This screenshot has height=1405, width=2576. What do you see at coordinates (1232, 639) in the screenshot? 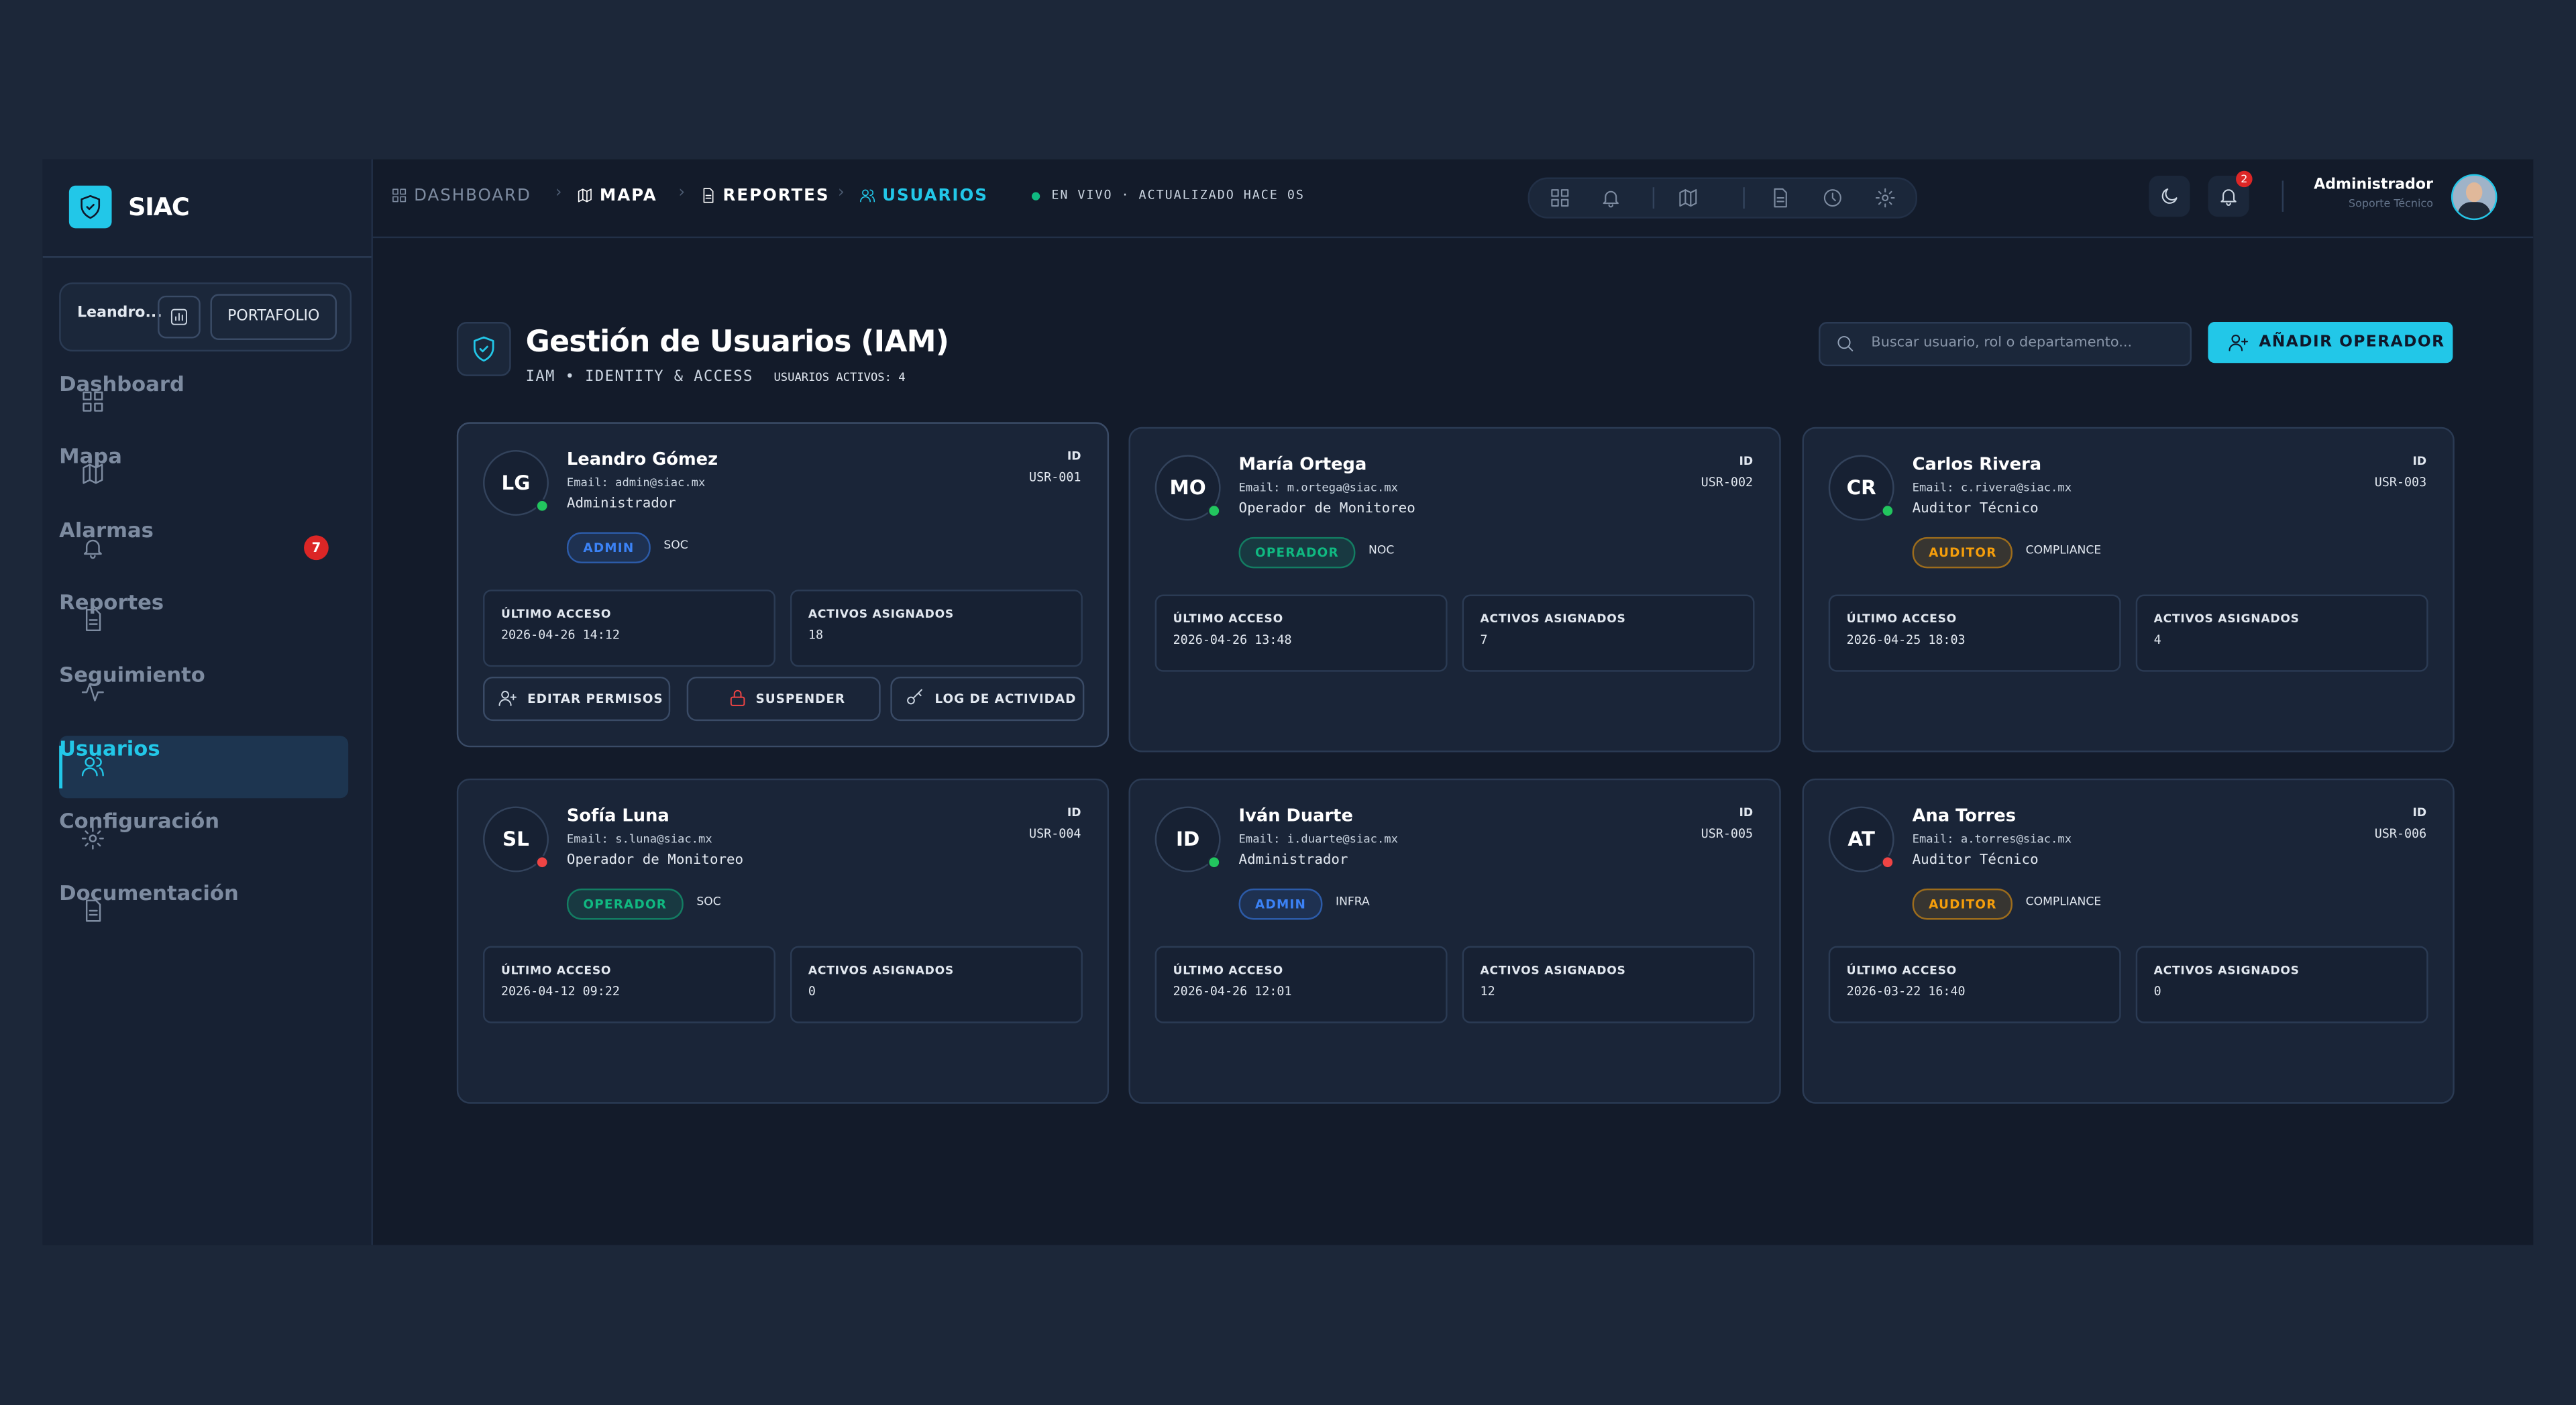
I see `stat-value: 2026-04-26 13:48` at bounding box center [1232, 639].